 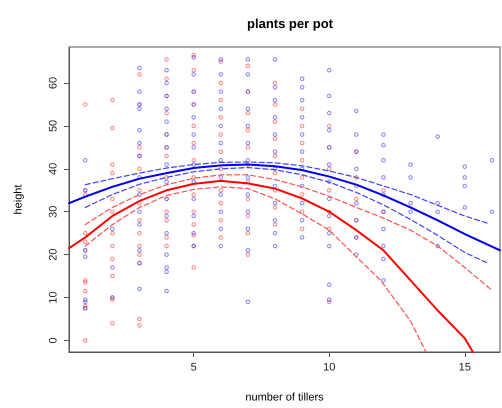 I want to click on y-tick-label: 50, so click(x=54, y=126).